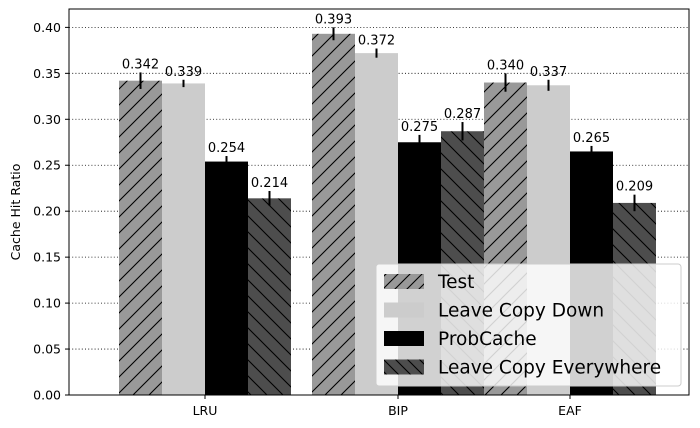  Describe the element at coordinates (47, 27) in the screenshot. I see `y-tick-label: 0.40` at that location.